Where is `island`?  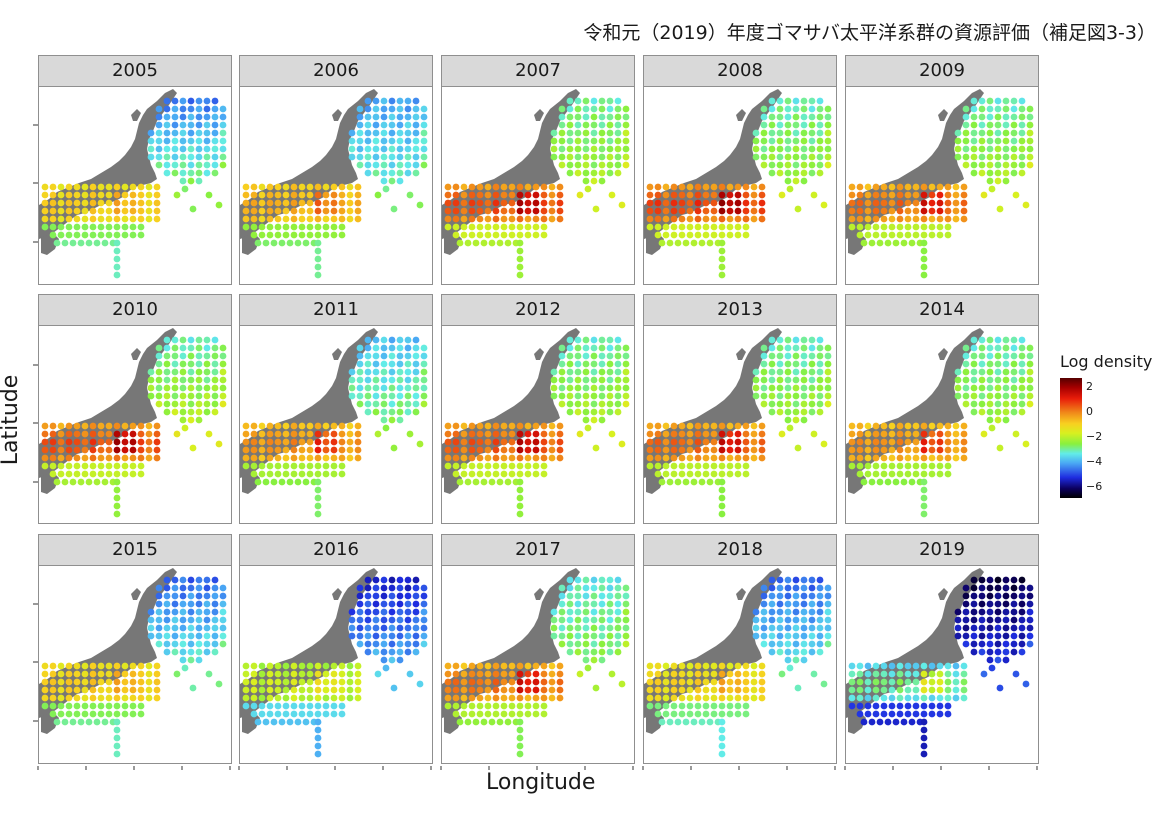 island is located at coordinates (453, 483).